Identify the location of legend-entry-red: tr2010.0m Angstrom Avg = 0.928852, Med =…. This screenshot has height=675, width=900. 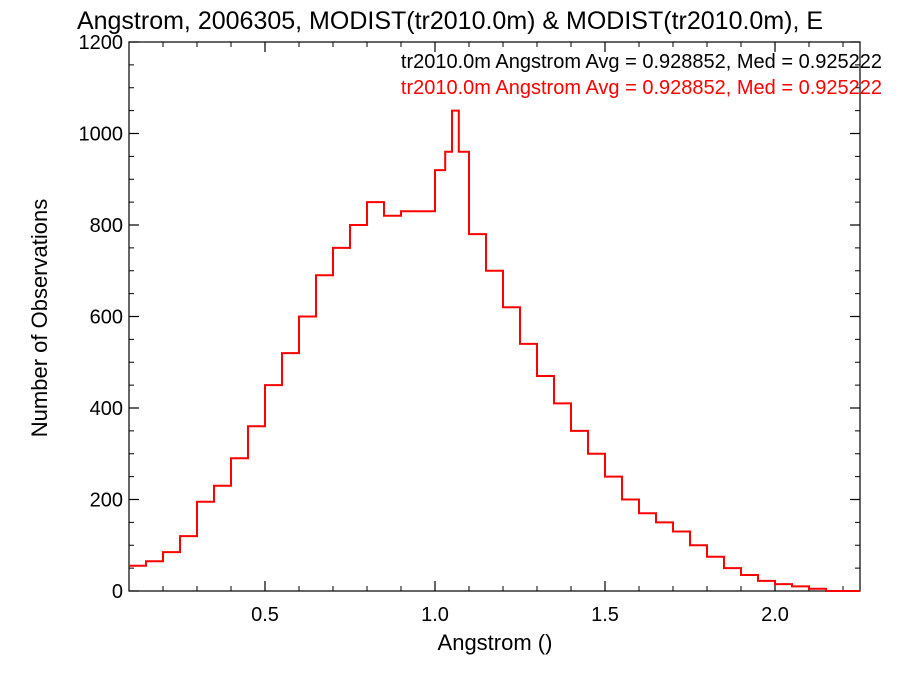
(641, 88).